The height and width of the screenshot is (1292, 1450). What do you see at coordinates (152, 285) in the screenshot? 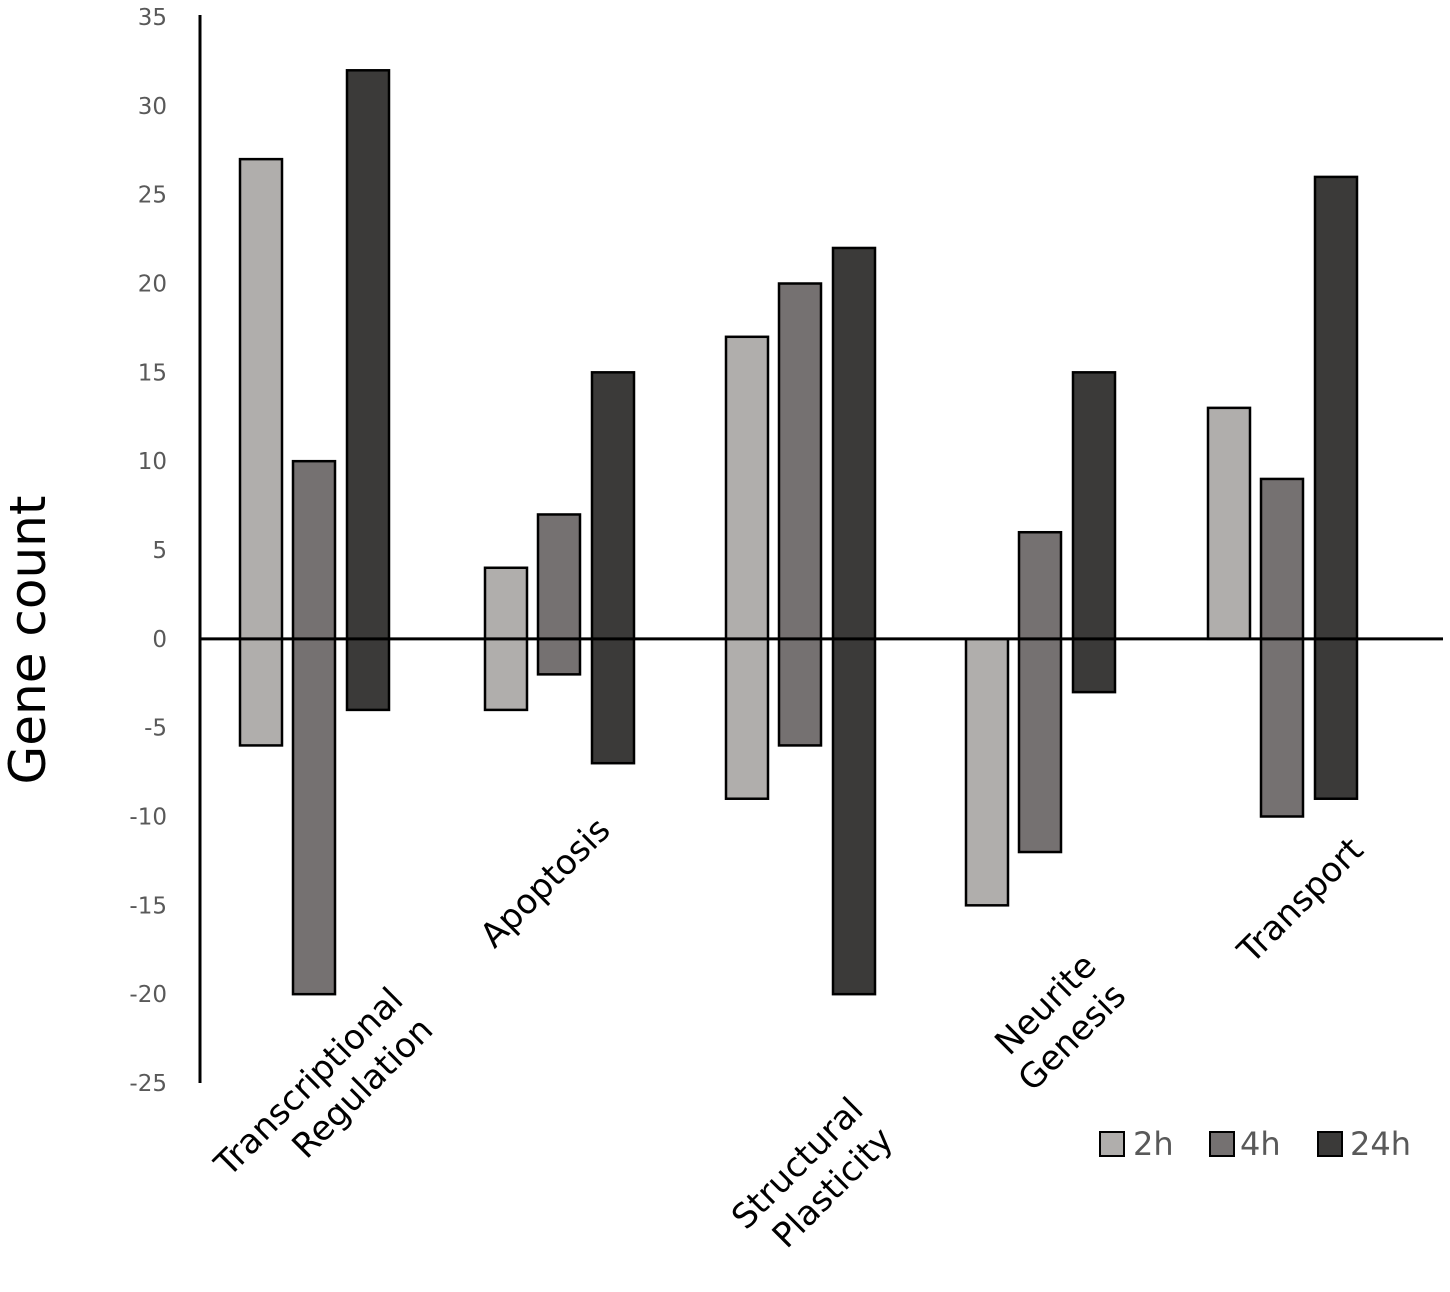
I see `y-tick-label: 20` at bounding box center [152, 285].